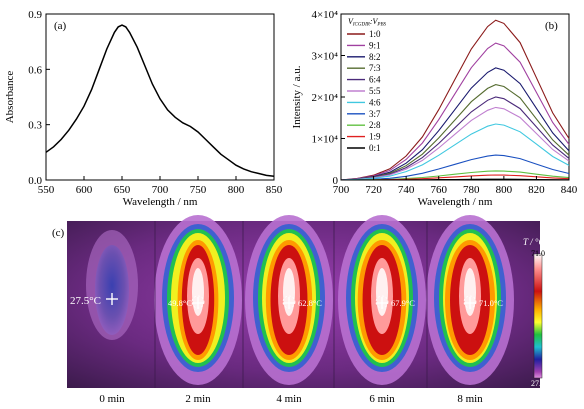  I want to click on legend-label: 2:8, so click(375, 125).